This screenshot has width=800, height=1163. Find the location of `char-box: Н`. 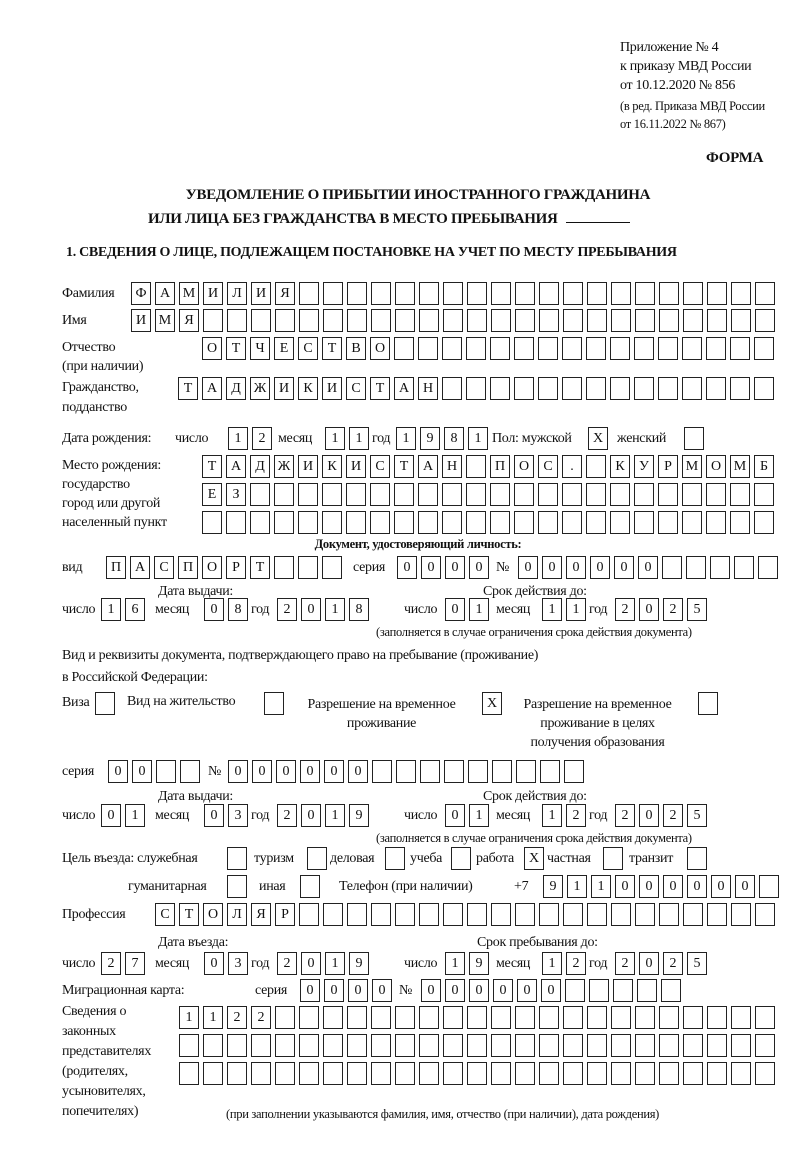

char-box: Н is located at coordinates (428, 388).